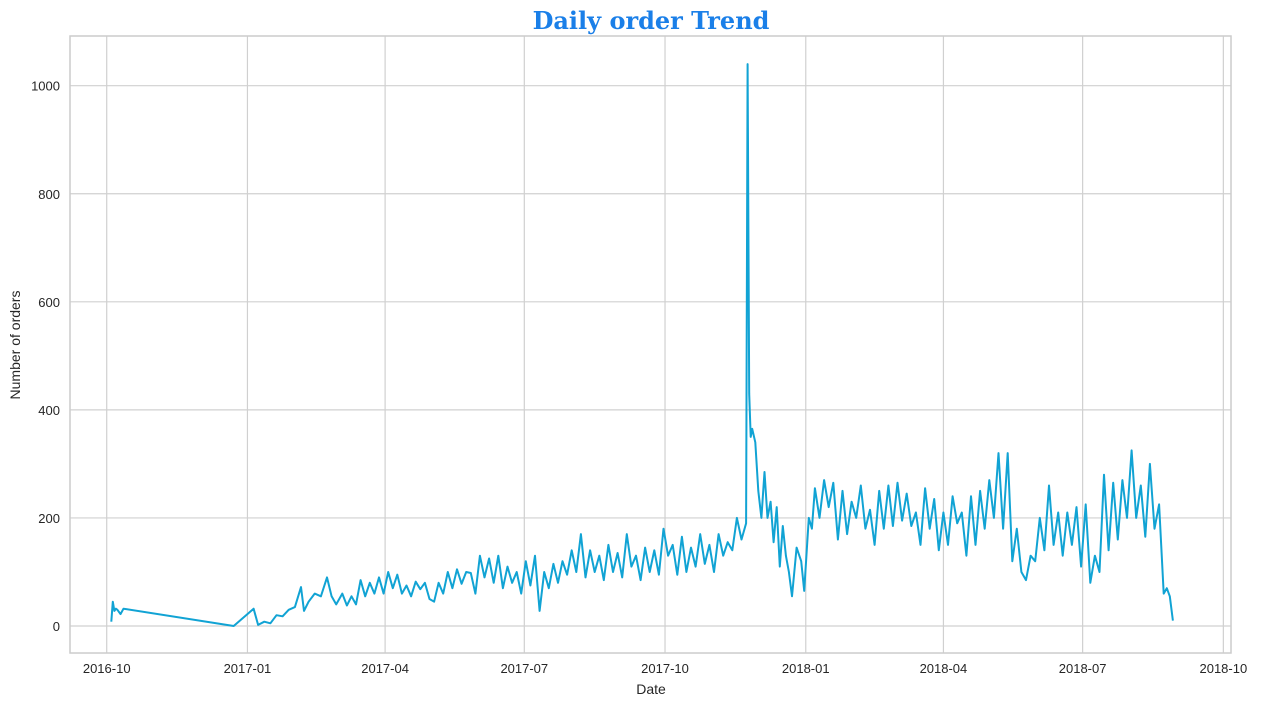 This screenshot has width=1265, height=706. Describe the element at coordinates (1083, 668) in the screenshot. I see `x-tick-label: 2018-07` at that location.